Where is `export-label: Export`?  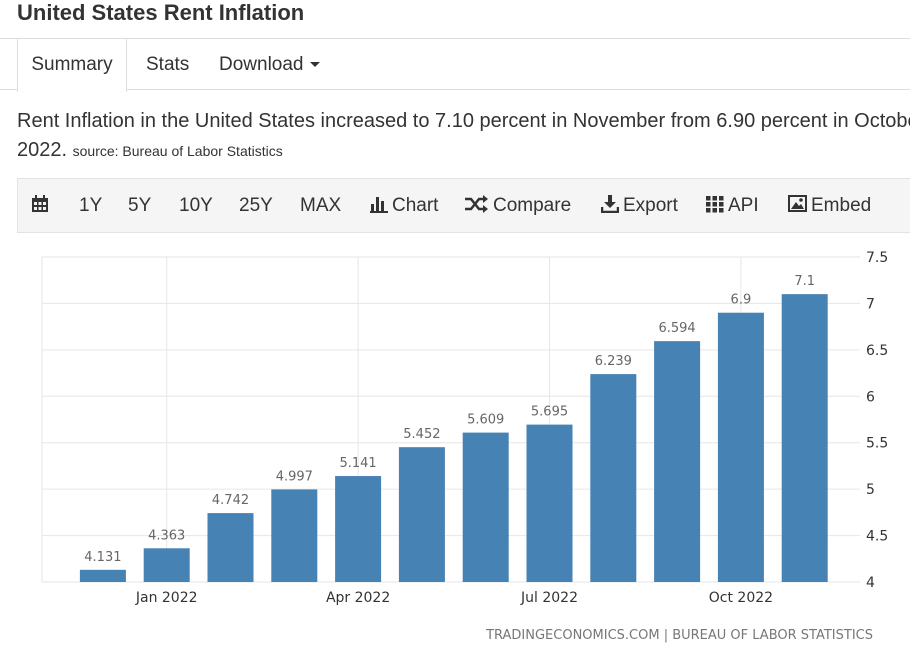 export-label: Export is located at coordinates (650, 205).